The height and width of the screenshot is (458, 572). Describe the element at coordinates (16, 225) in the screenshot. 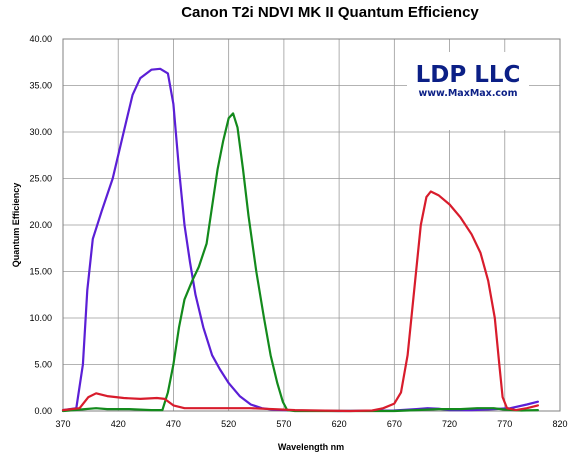

I see `y-axis-title: Quantum Efficiency` at that location.